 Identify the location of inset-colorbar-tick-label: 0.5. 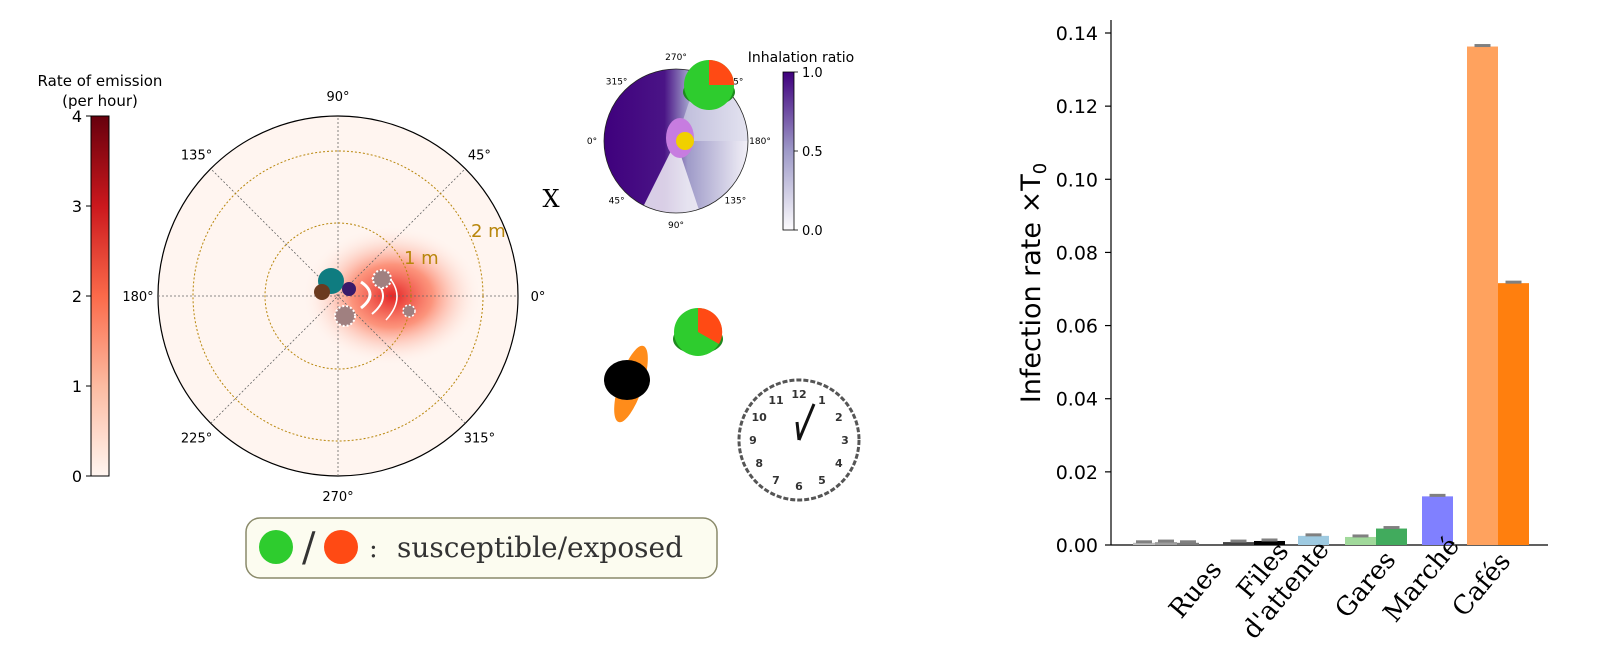
(812, 152).